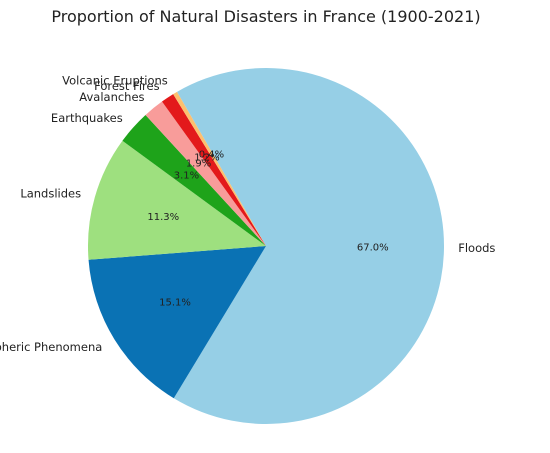 The width and height of the screenshot is (550, 453). What do you see at coordinates (111, 97) in the screenshot?
I see `slice-label-avalanches: Avalanches` at bounding box center [111, 97].